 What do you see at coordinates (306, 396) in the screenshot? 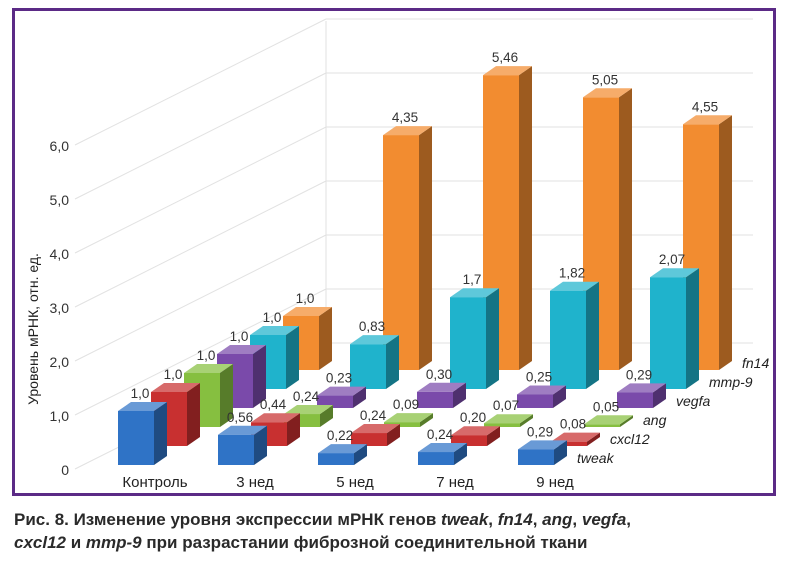
I see `data-label: 0,24` at bounding box center [306, 396].